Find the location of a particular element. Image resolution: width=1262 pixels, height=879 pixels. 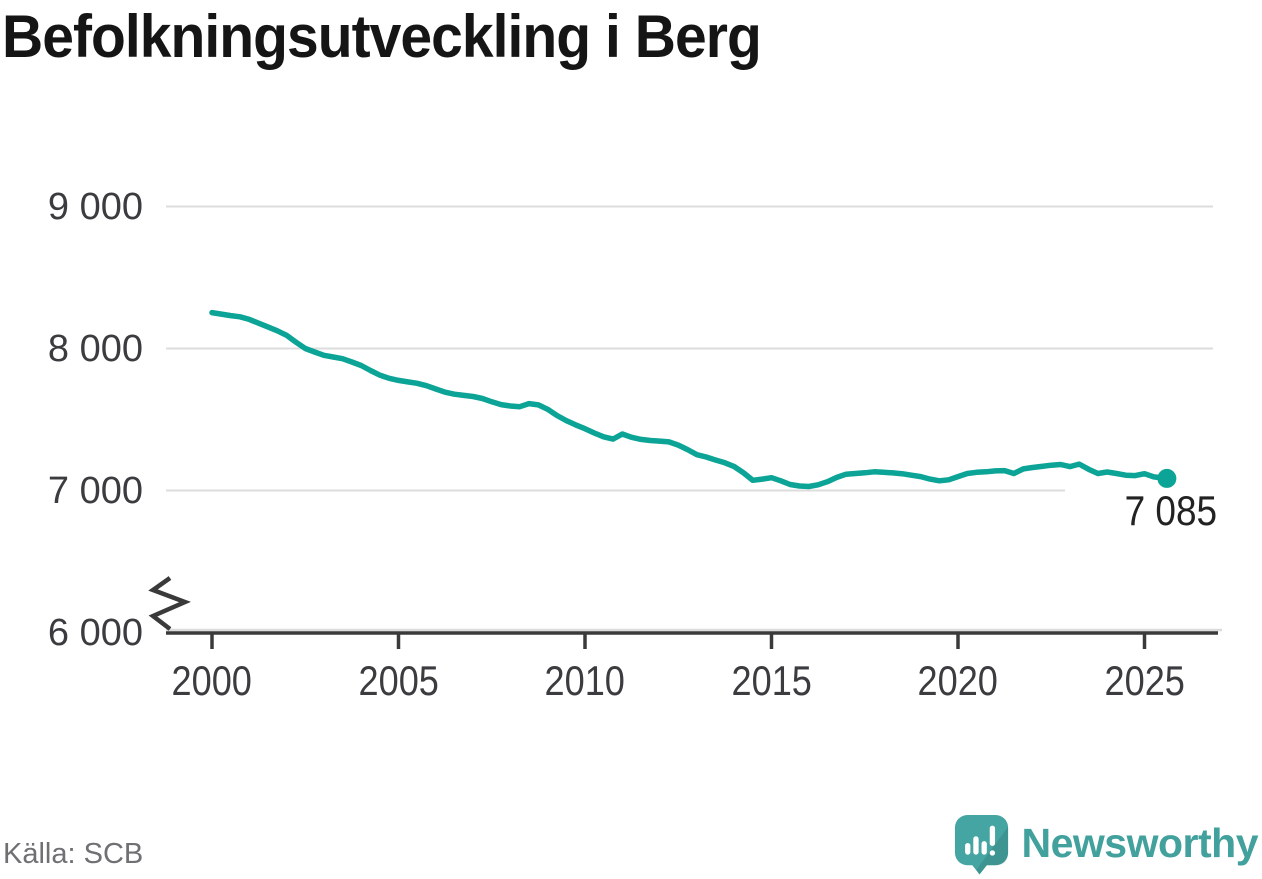

newsworthy-speech-bubble-chart-icon is located at coordinates (981, 845).